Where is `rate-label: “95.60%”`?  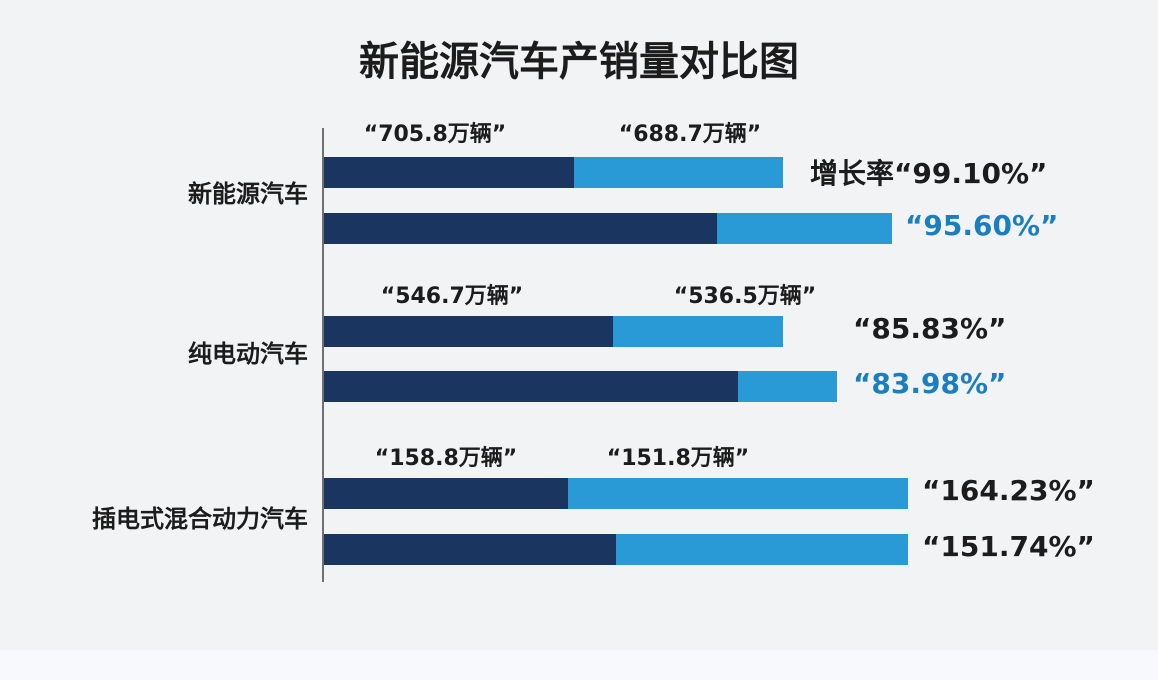 rate-label: “95.60%” is located at coordinates (981, 225).